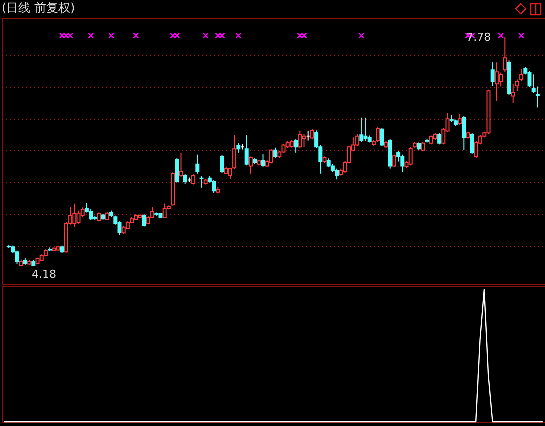 The width and height of the screenshot is (545, 426). Describe the element at coordinates (39, 8) in the screenshot. I see `chart-title: (日线 前复权)` at that location.